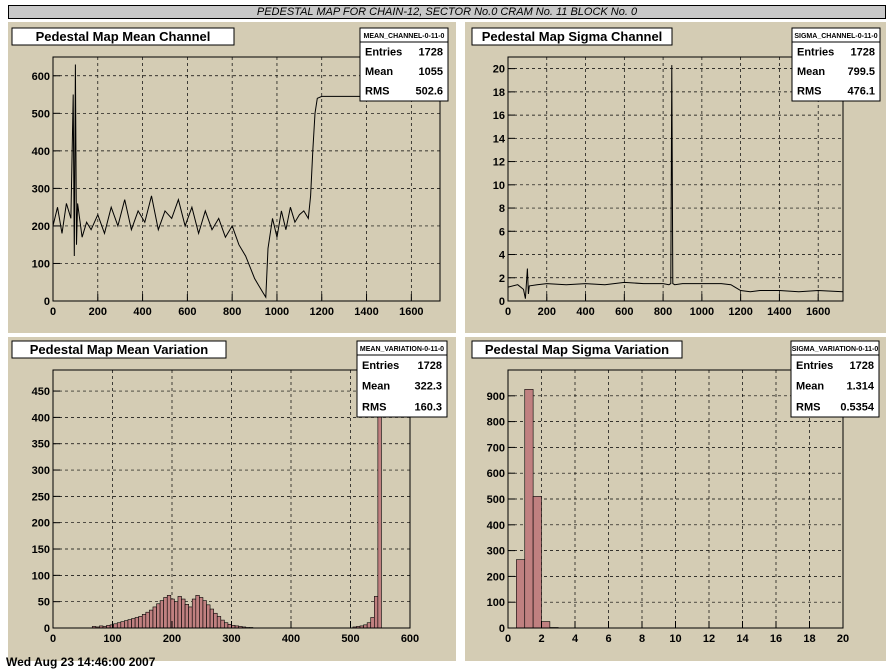 The height and width of the screenshot is (669, 896). Describe the element at coordinates (112, 639) in the screenshot. I see `x-tick-label: 100` at that location.